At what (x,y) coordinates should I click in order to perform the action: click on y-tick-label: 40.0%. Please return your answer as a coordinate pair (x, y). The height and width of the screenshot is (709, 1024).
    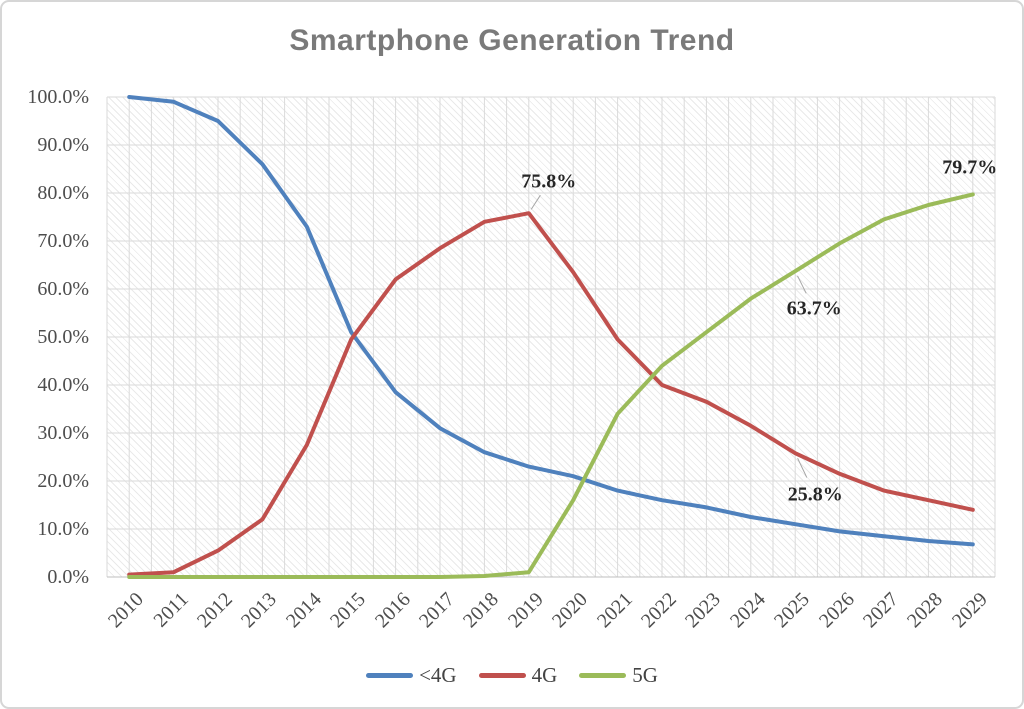
    Looking at the image, I should click on (63, 385).